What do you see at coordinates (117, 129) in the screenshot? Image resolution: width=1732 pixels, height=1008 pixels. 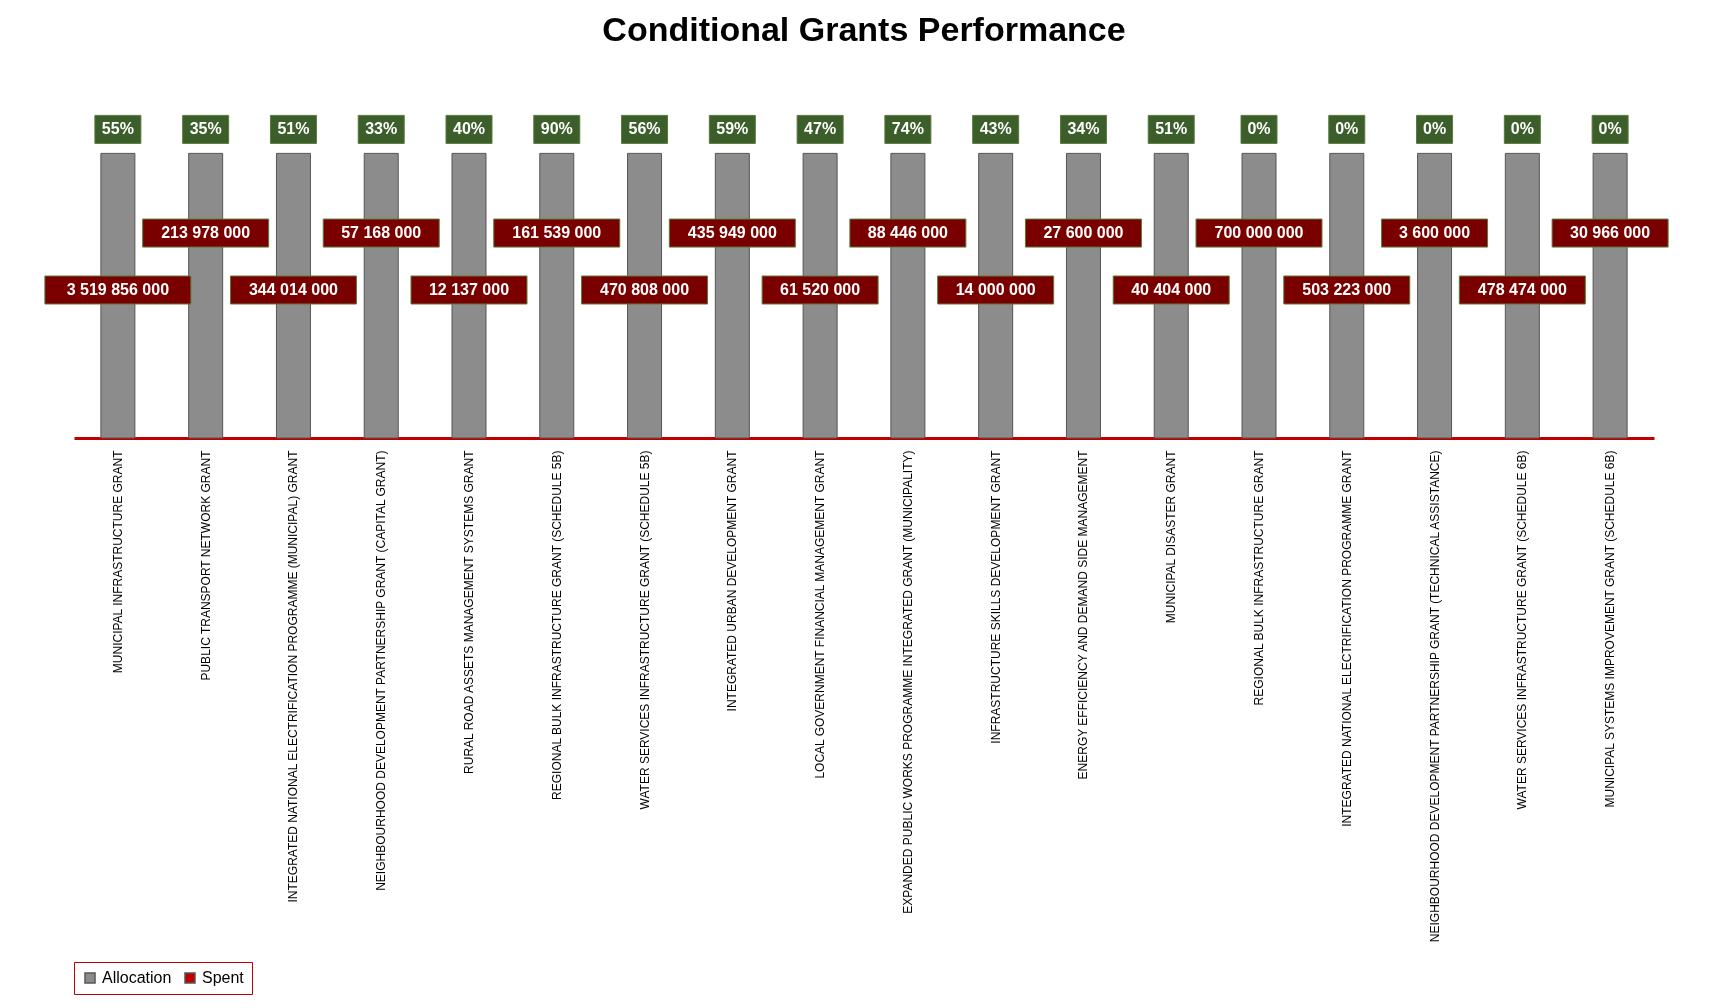 I see `text: 55%` at bounding box center [117, 129].